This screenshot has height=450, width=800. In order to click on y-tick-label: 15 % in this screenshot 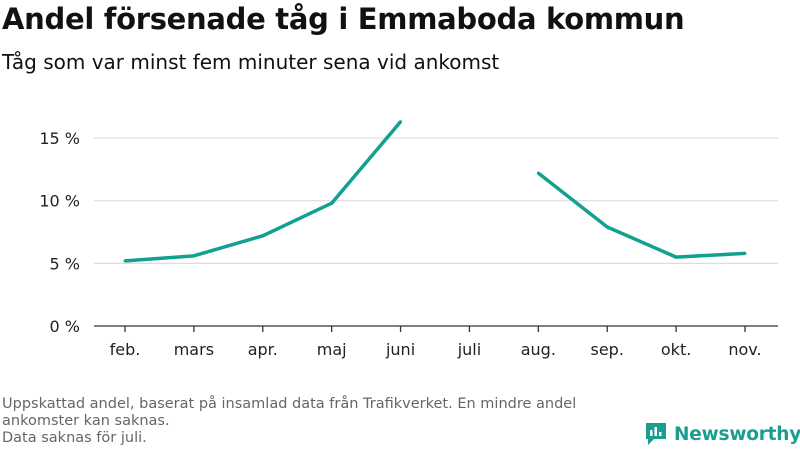, I will do `click(59, 138)`.